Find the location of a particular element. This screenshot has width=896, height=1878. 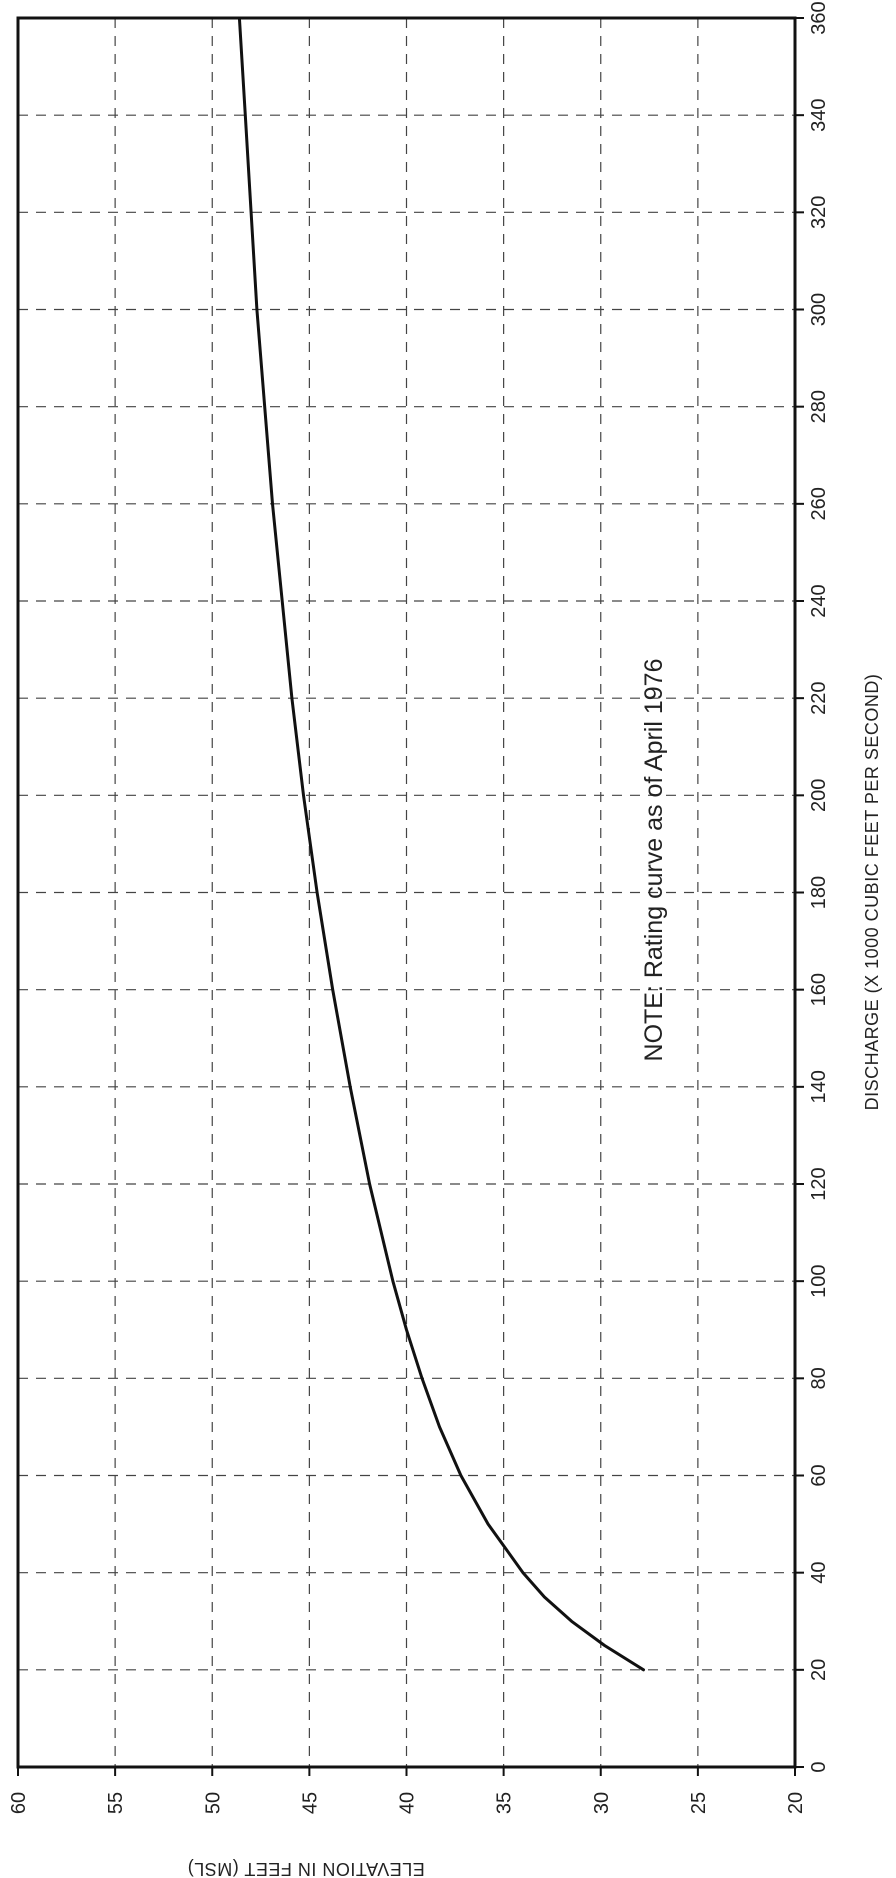

x-tick-label: 120 is located at coordinates (819, 1183).